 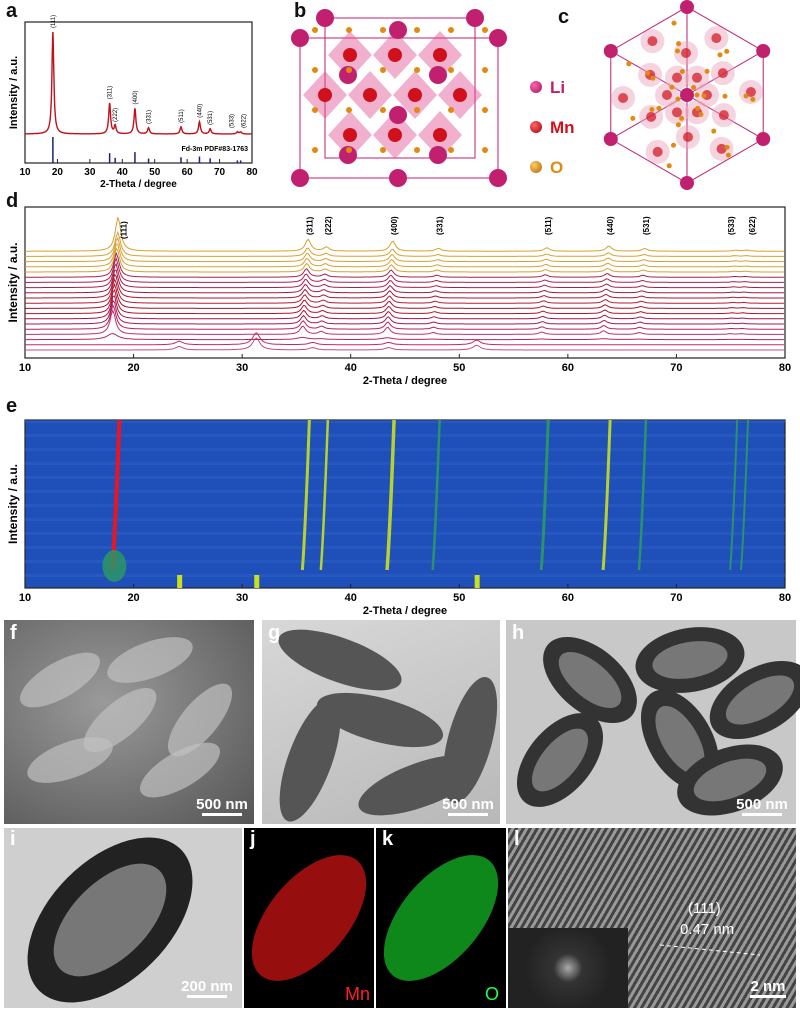 What do you see at coordinates (768, 988) in the screenshot?
I see `scale-bar-l: 2 nm` at bounding box center [768, 988].